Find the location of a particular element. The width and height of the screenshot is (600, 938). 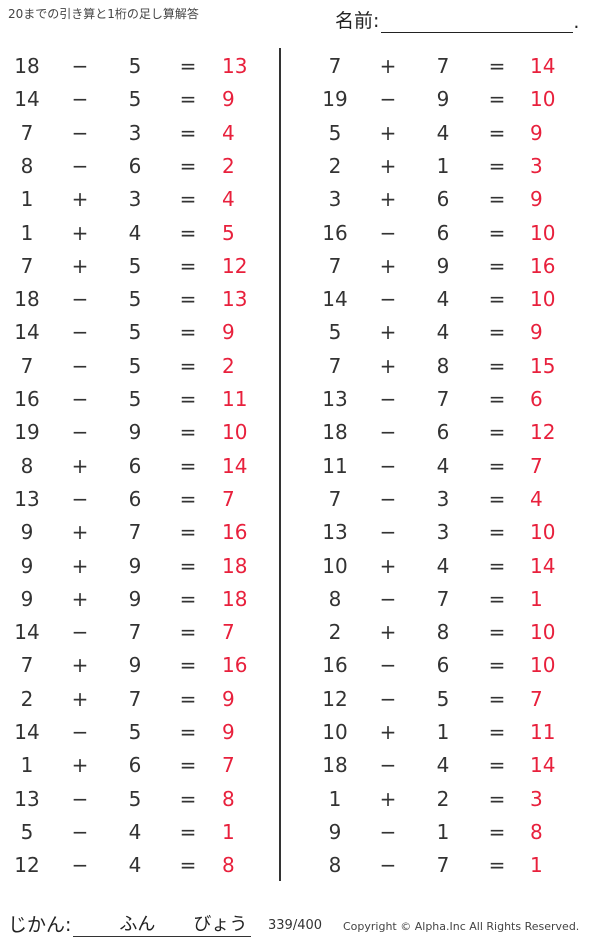

answer: 10 is located at coordinates (543, 532).